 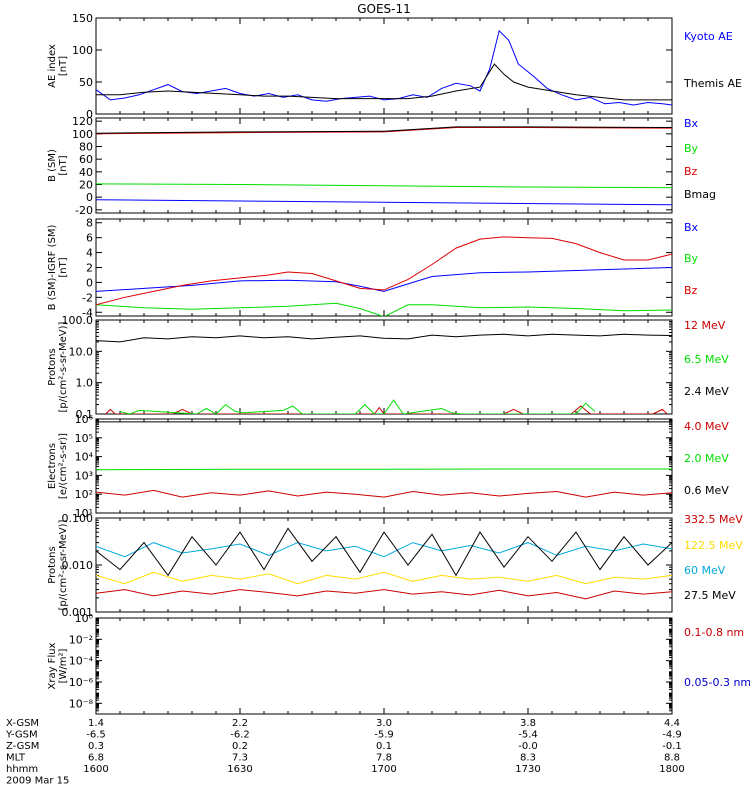 I want to click on legend-entry: 0.6 MeV, so click(x=706, y=490).